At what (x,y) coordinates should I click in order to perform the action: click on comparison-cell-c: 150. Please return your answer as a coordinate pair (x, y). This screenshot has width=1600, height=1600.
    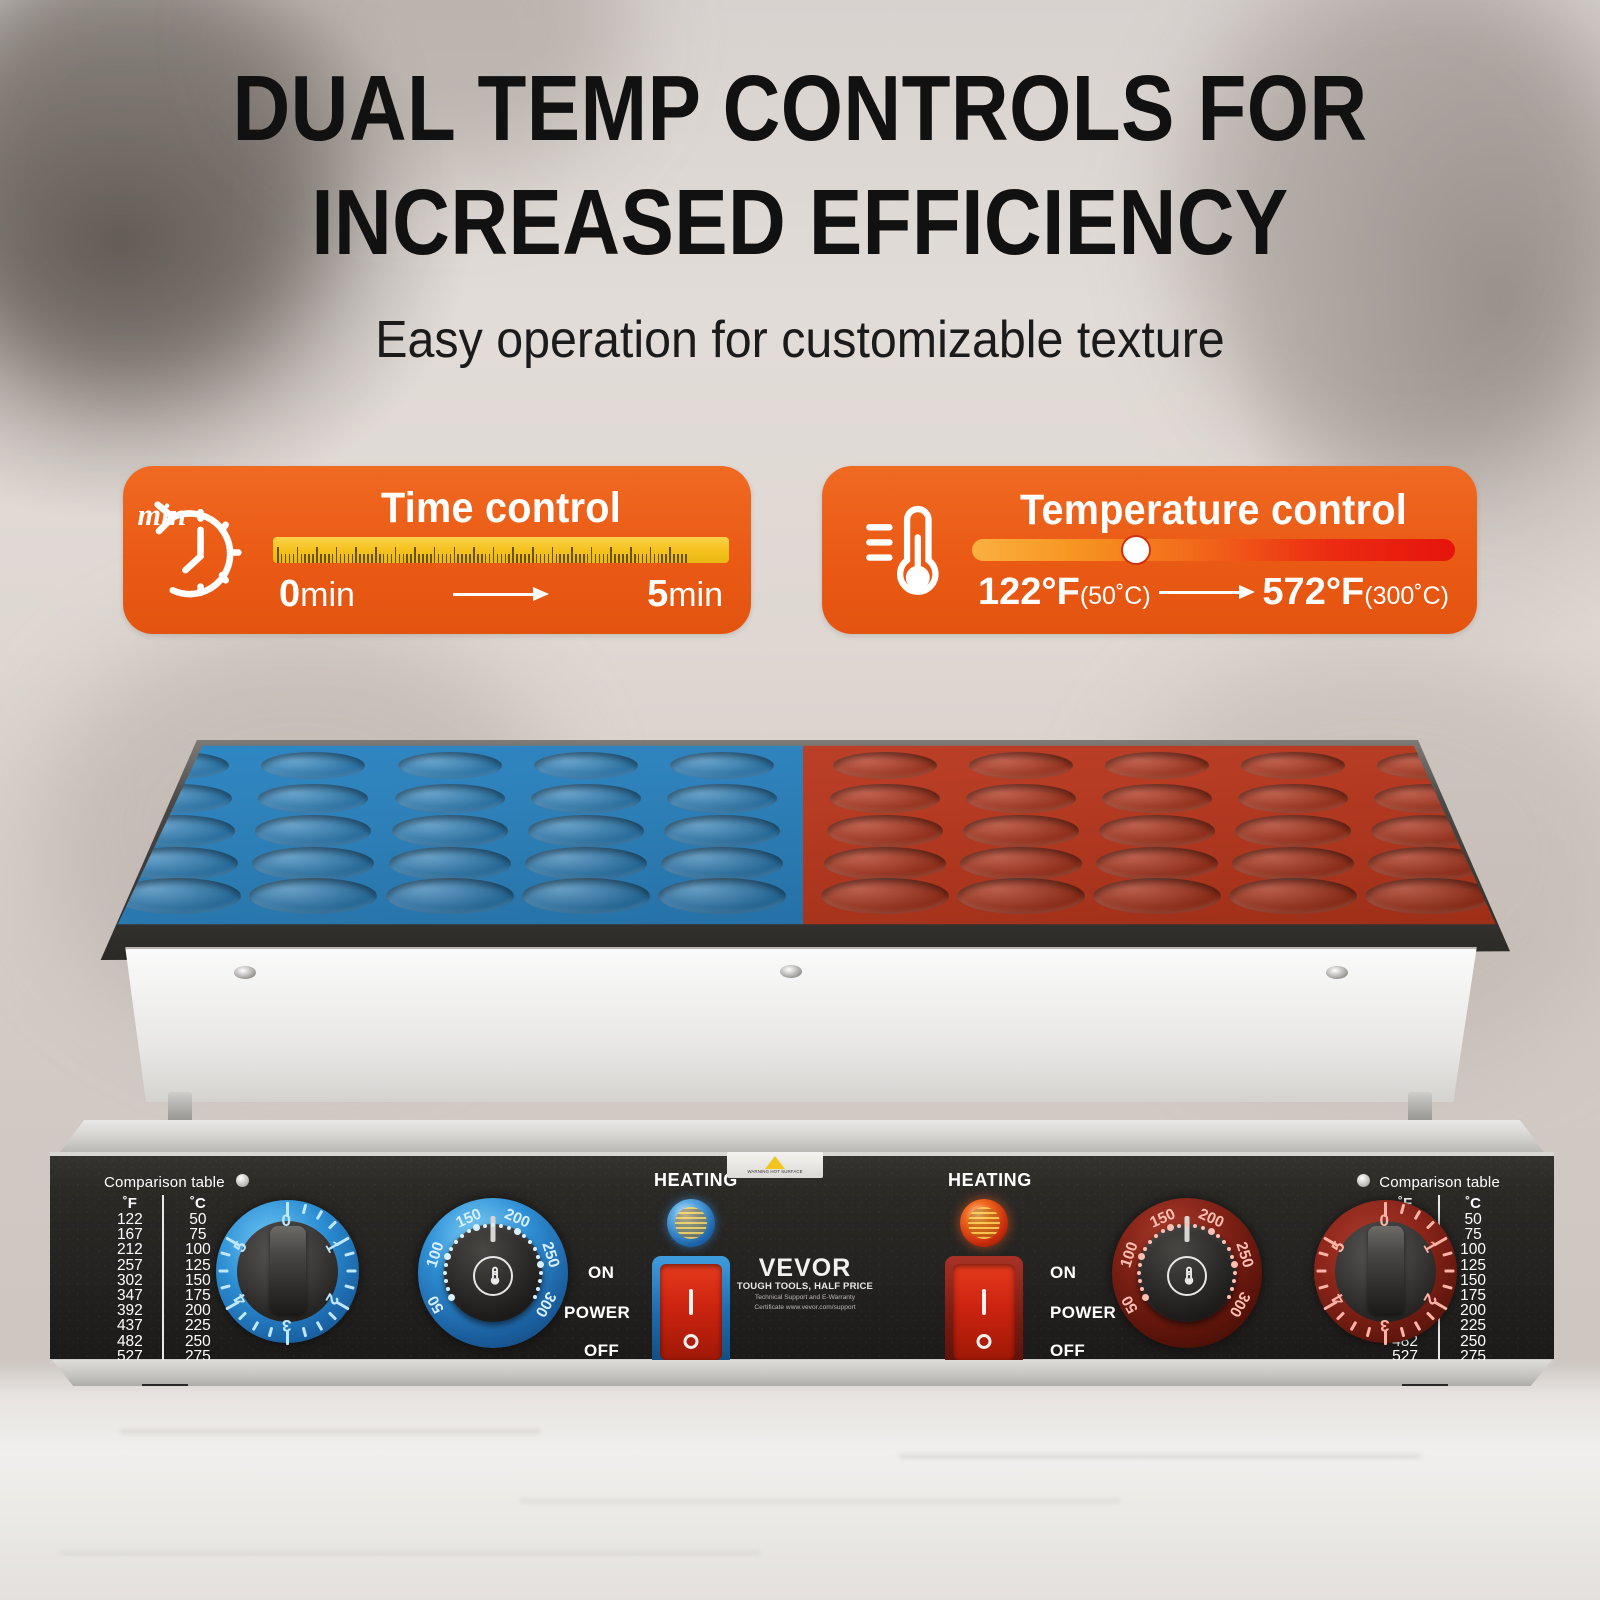
    Looking at the image, I should click on (1473, 1280).